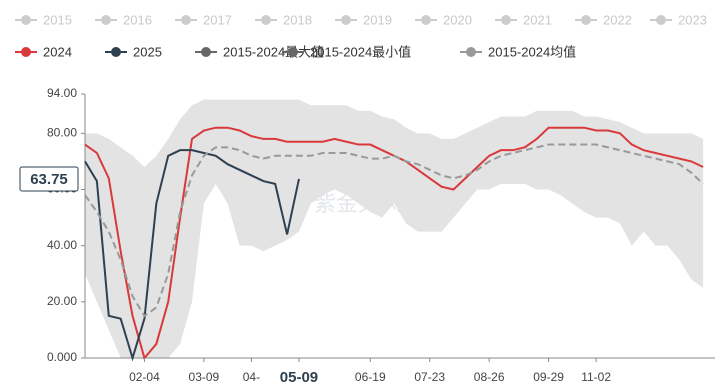 The height and width of the screenshot is (387, 718). Describe the element at coordinates (217, 19) in the screenshot. I see `legend-label: 2017` at that location.